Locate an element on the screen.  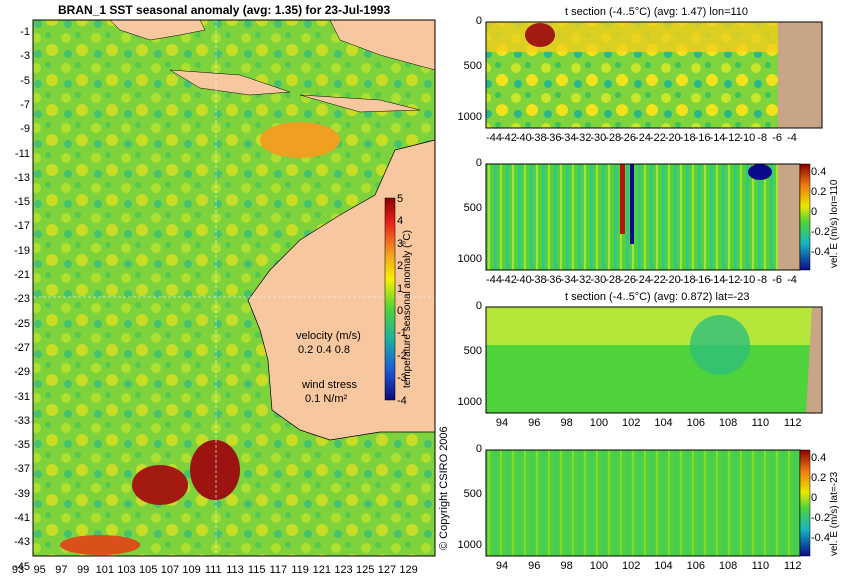
map-x-tick: 115 is located at coordinates (256, 570).